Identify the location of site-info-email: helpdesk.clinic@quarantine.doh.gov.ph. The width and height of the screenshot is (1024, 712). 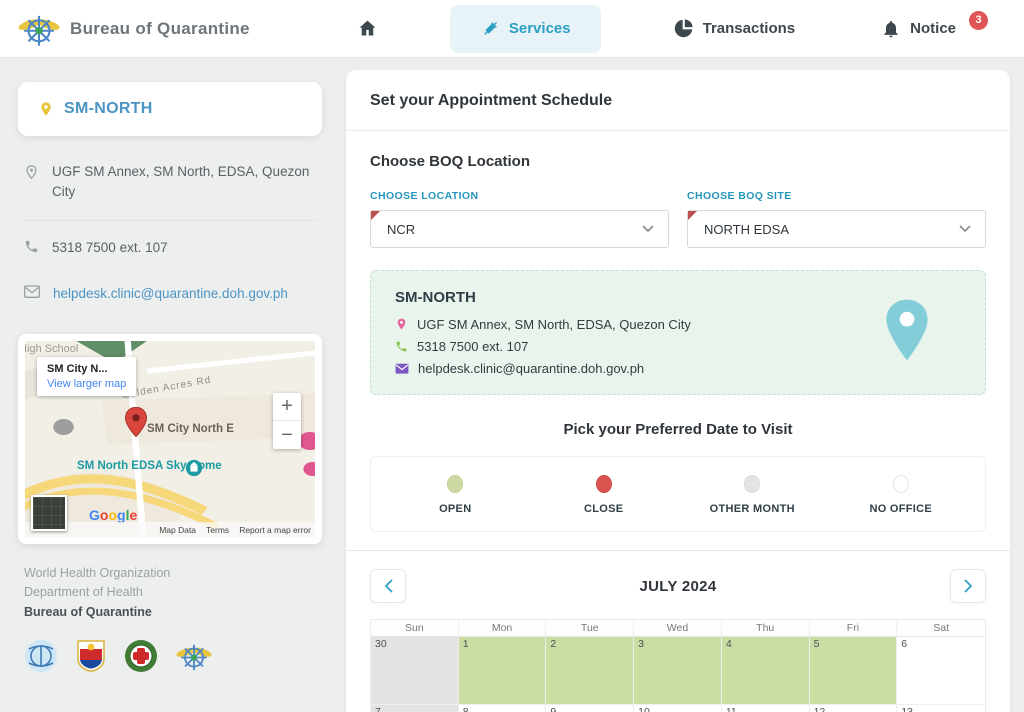
(543, 368).